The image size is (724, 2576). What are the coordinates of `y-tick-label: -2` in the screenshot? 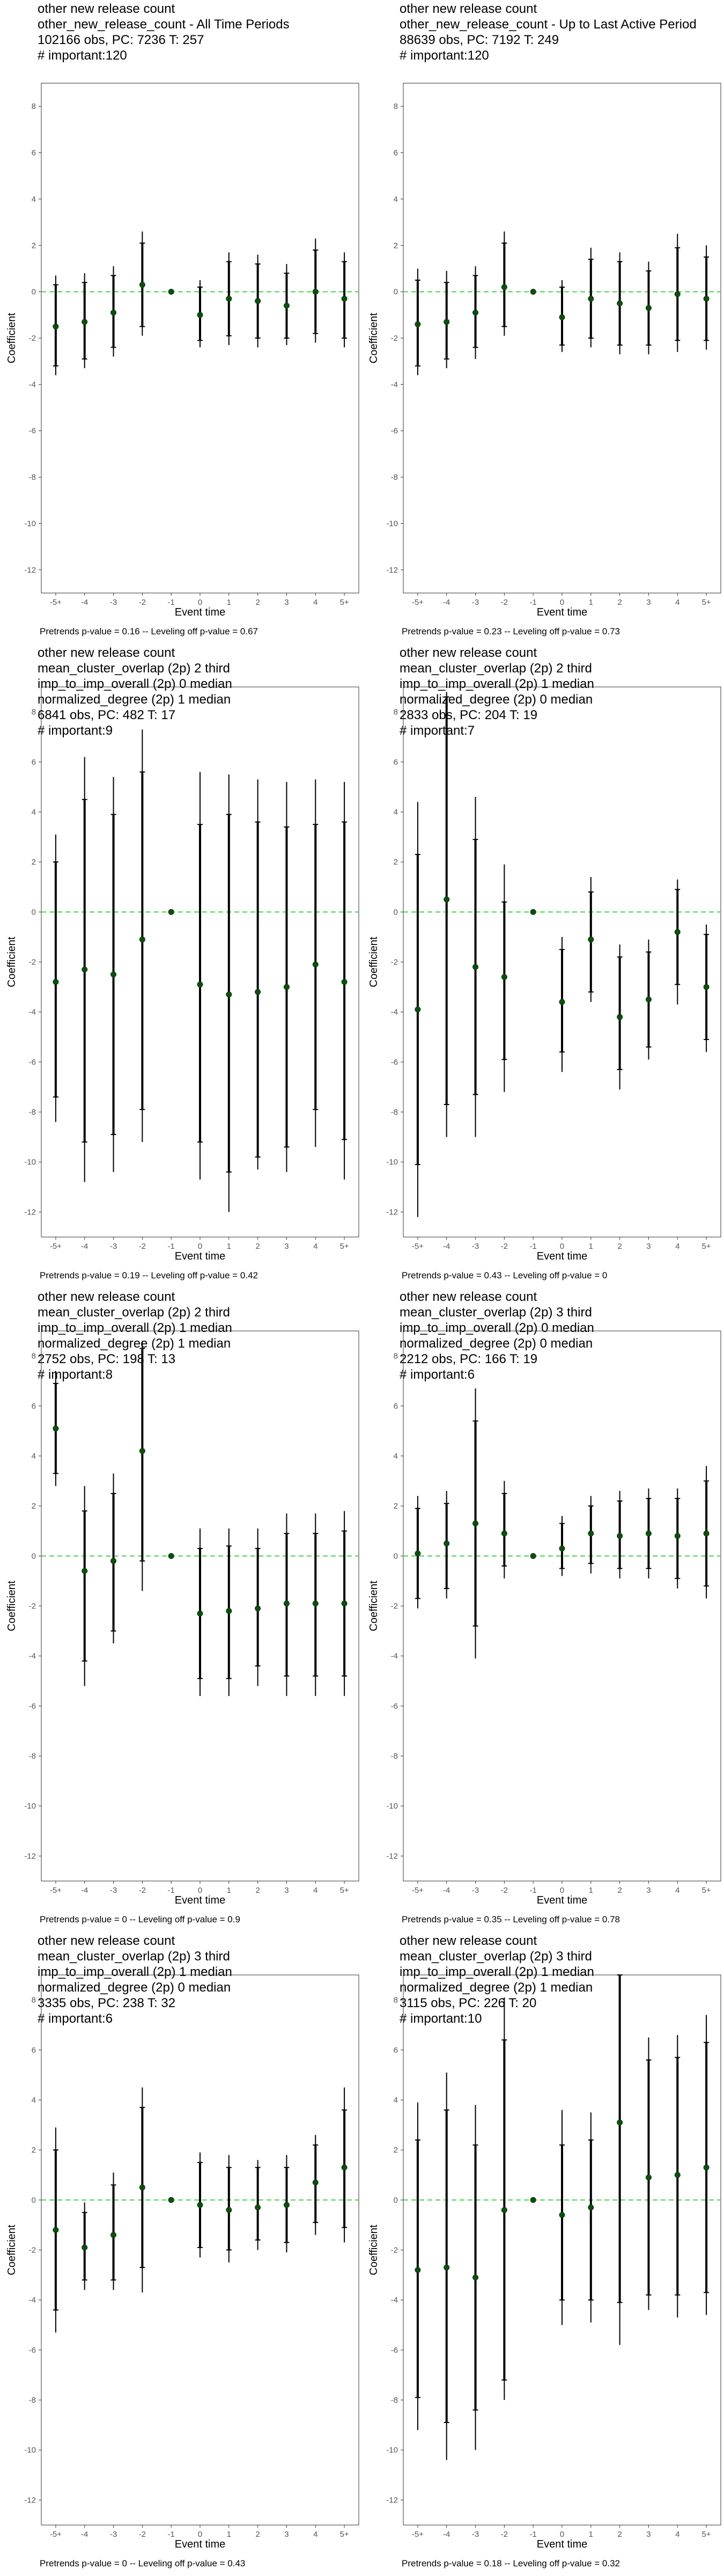 It's located at (32, 962).